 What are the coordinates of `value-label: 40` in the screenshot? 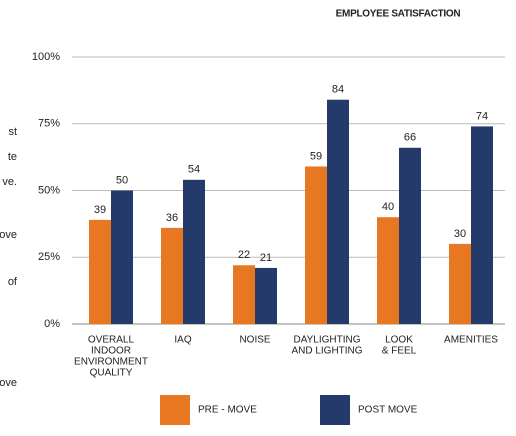 It's located at (388, 207).